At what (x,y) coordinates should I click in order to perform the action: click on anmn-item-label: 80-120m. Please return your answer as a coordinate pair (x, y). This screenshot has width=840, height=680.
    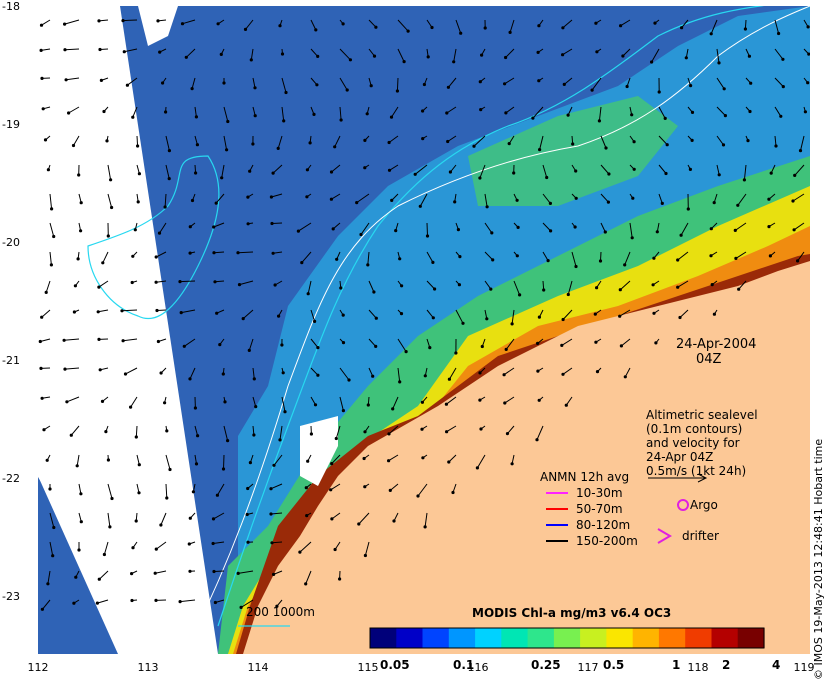
    Looking at the image, I should click on (603, 525).